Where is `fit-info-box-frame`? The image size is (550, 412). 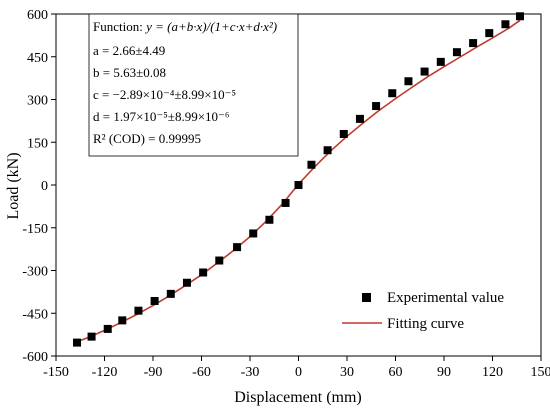 fit-info-box-frame is located at coordinates (193, 85).